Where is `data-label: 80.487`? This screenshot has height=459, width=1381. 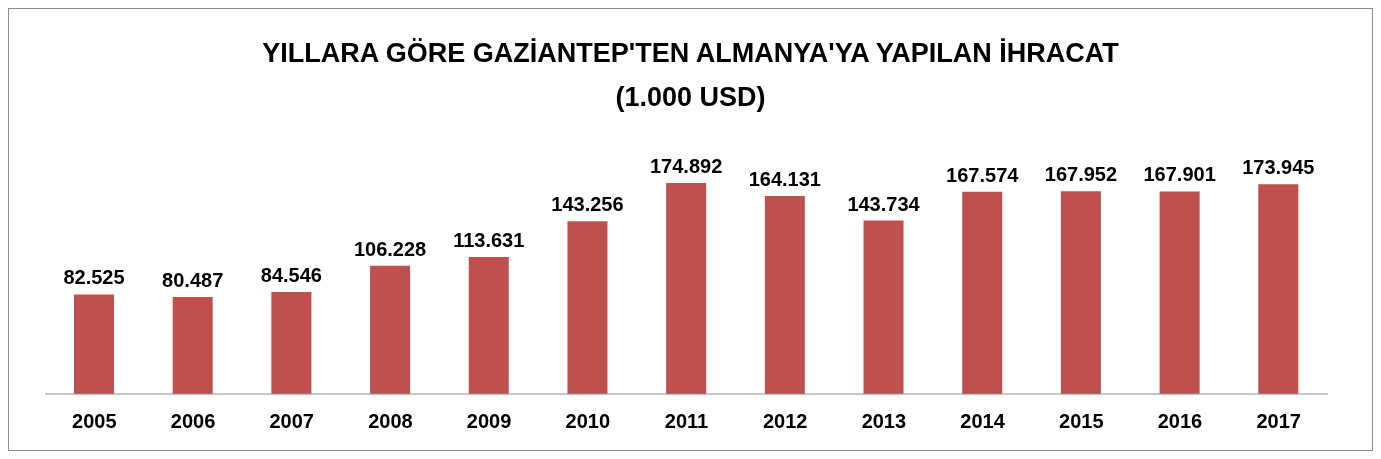
data-label: 80.487 is located at coordinates (193, 279).